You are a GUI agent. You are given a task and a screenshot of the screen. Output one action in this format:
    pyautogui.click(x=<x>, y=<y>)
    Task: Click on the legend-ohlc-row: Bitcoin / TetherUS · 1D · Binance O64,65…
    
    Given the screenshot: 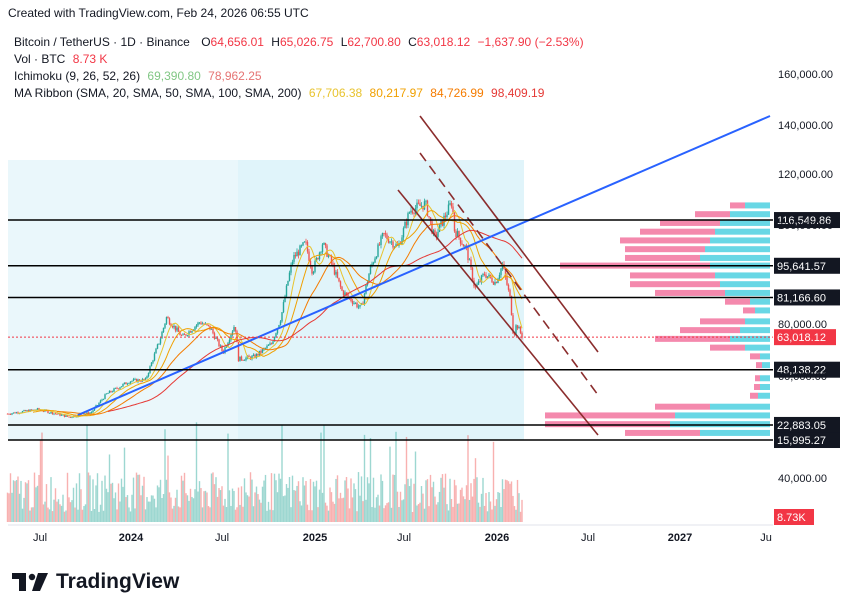 What is the action you would take?
    pyautogui.click(x=299, y=42)
    